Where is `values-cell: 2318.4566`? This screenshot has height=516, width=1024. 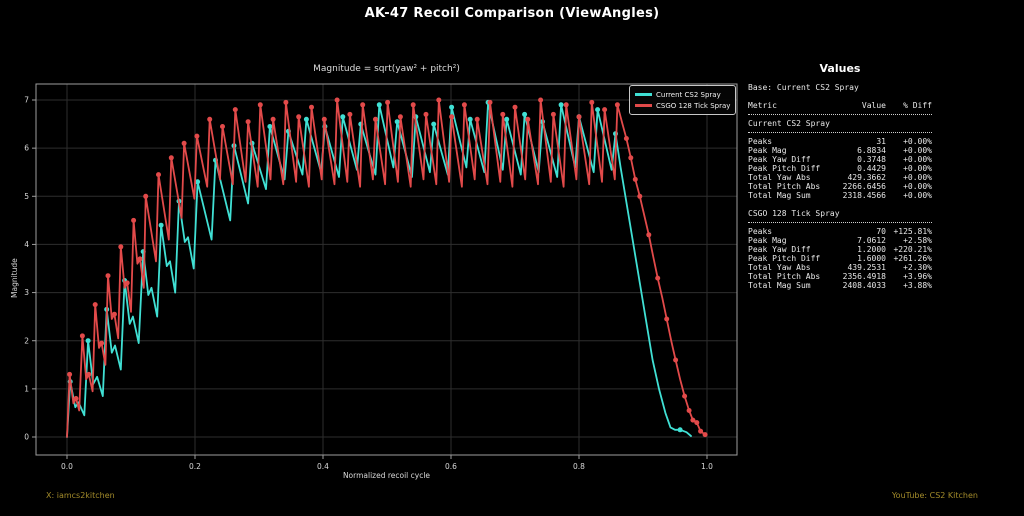
values-cell: 2318.4566 is located at coordinates (864, 195).